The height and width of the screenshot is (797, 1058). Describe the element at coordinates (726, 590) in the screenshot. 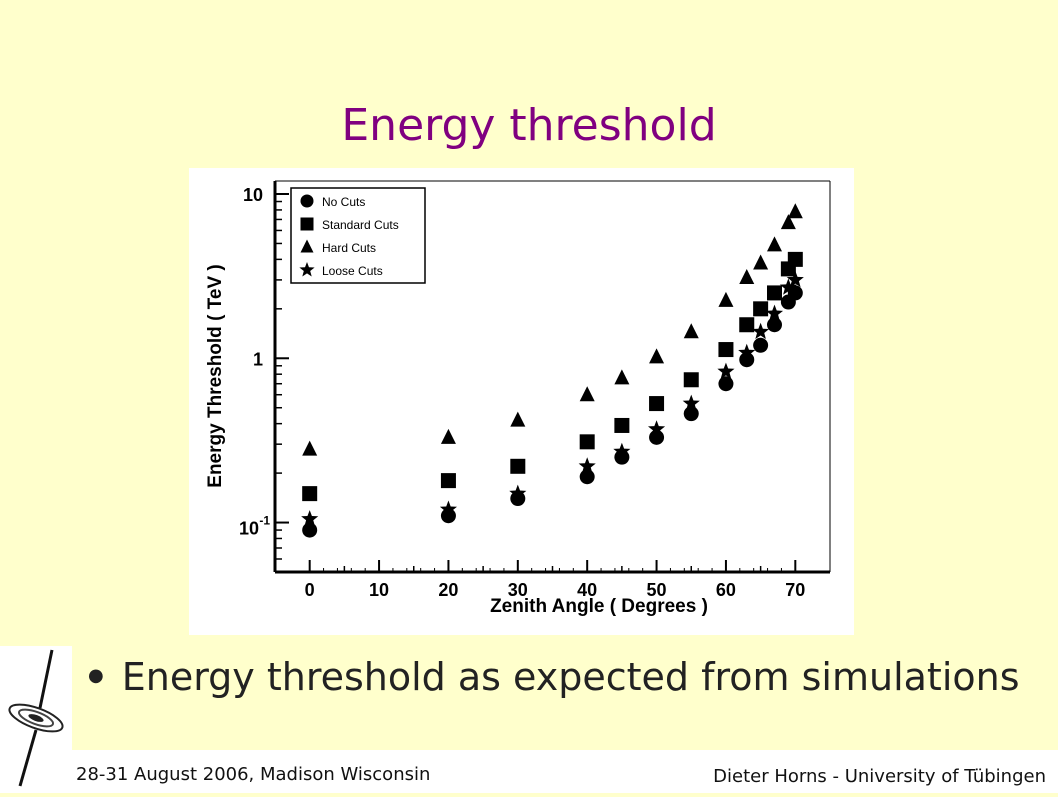

I see `x-tick-label: 60` at that location.